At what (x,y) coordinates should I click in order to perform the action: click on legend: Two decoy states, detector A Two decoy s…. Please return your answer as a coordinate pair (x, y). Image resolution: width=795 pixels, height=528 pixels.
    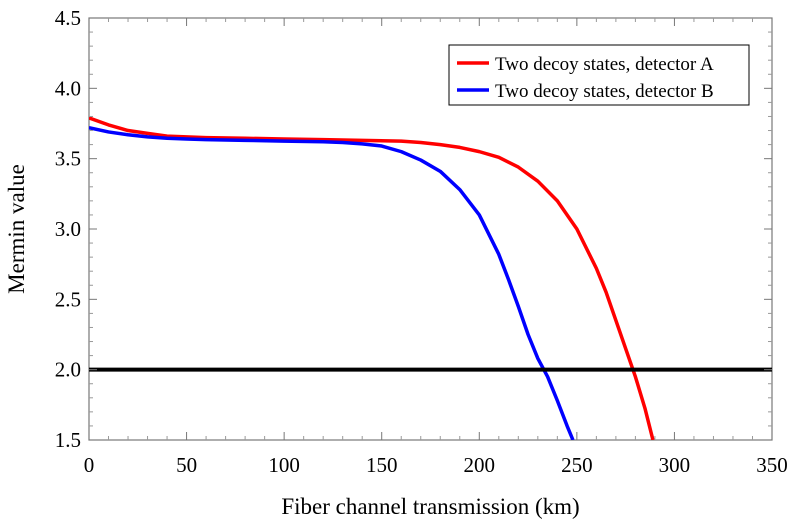
    Looking at the image, I should click on (599, 75).